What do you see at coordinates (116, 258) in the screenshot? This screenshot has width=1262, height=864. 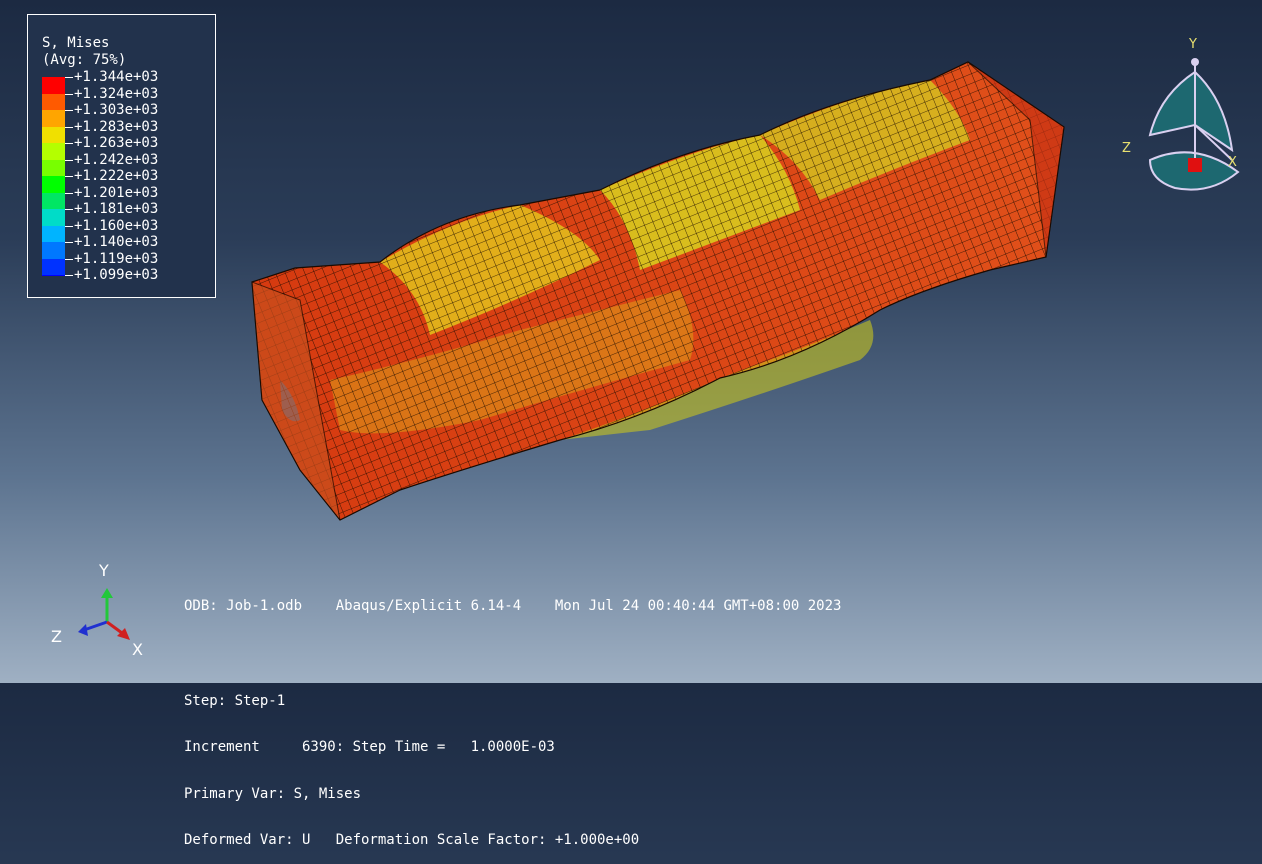 I see `legend-value: +1.119e+03` at bounding box center [116, 258].